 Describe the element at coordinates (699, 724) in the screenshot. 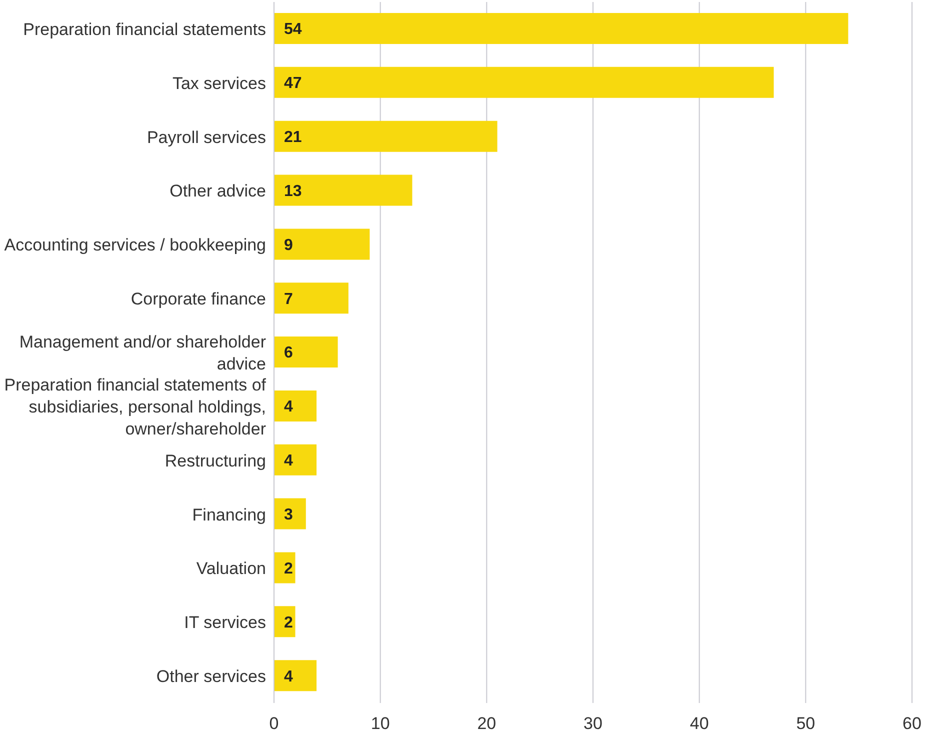

I see `x-tick-label: 40` at that location.